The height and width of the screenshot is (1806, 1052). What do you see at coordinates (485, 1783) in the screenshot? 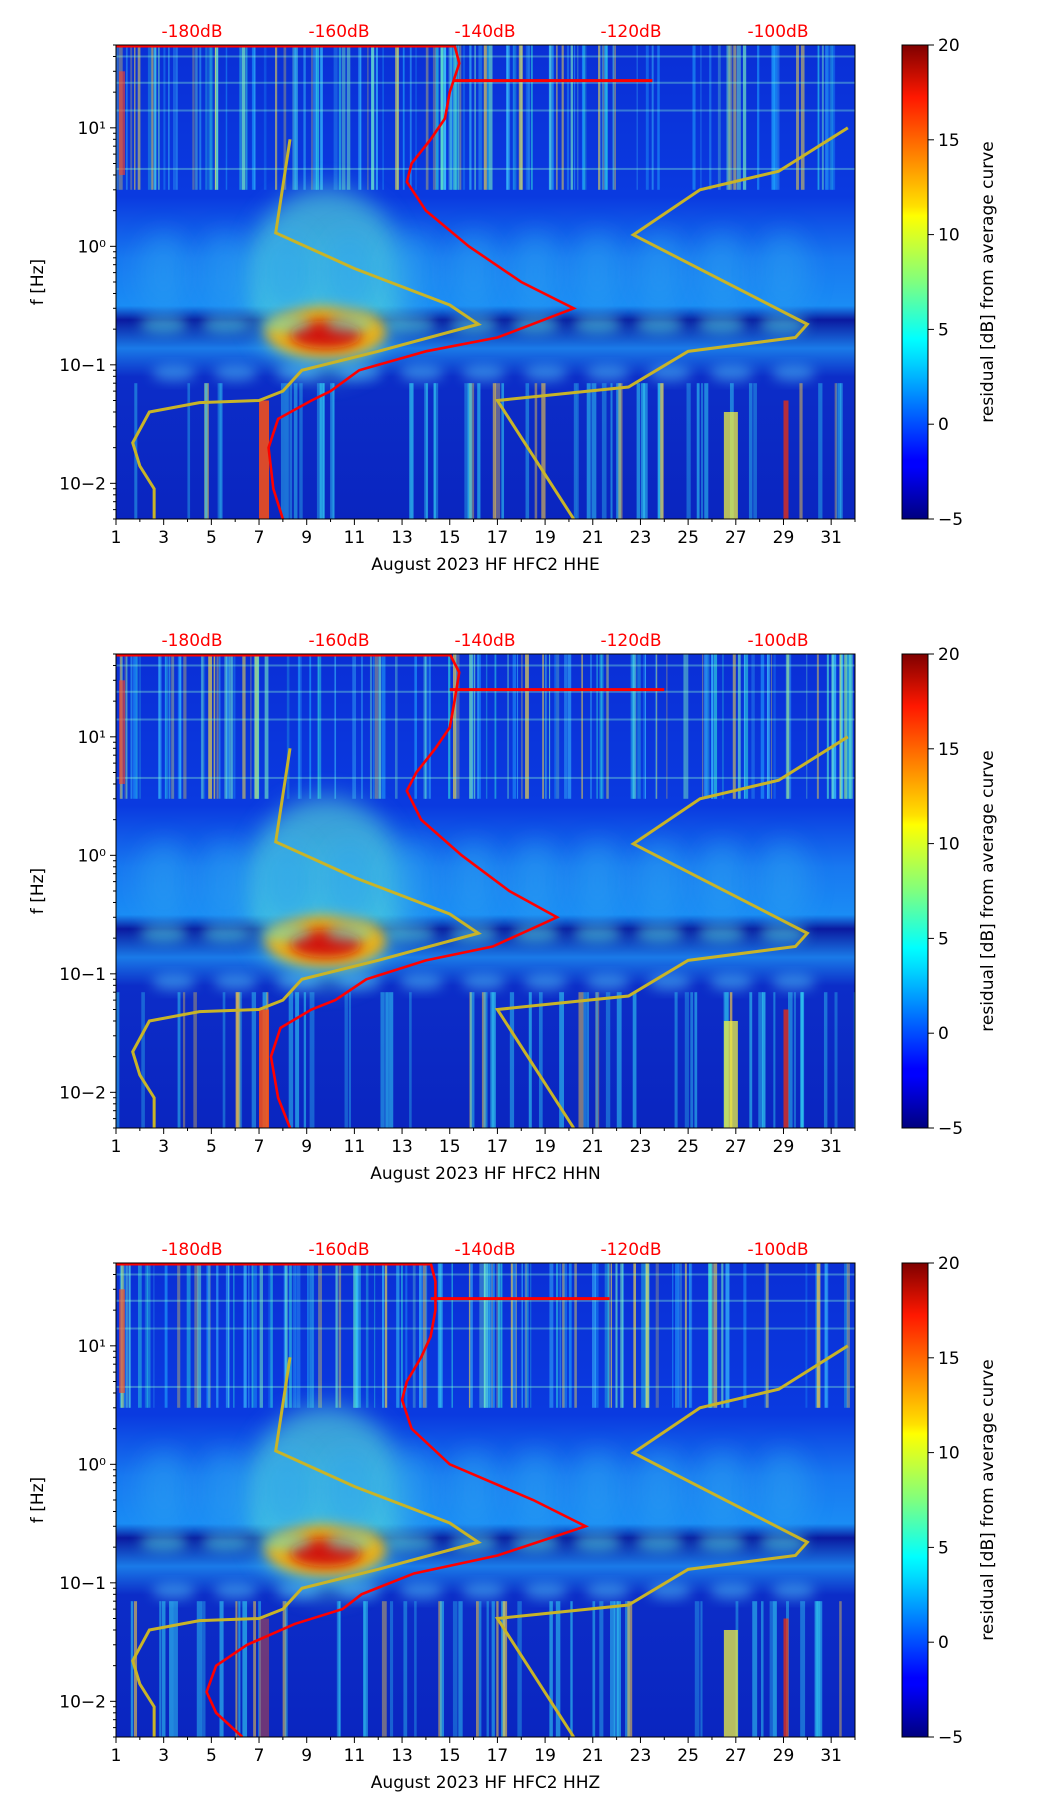
I see `x-axis-label: August 2023 HF HFC2 HHZ` at bounding box center [485, 1783].